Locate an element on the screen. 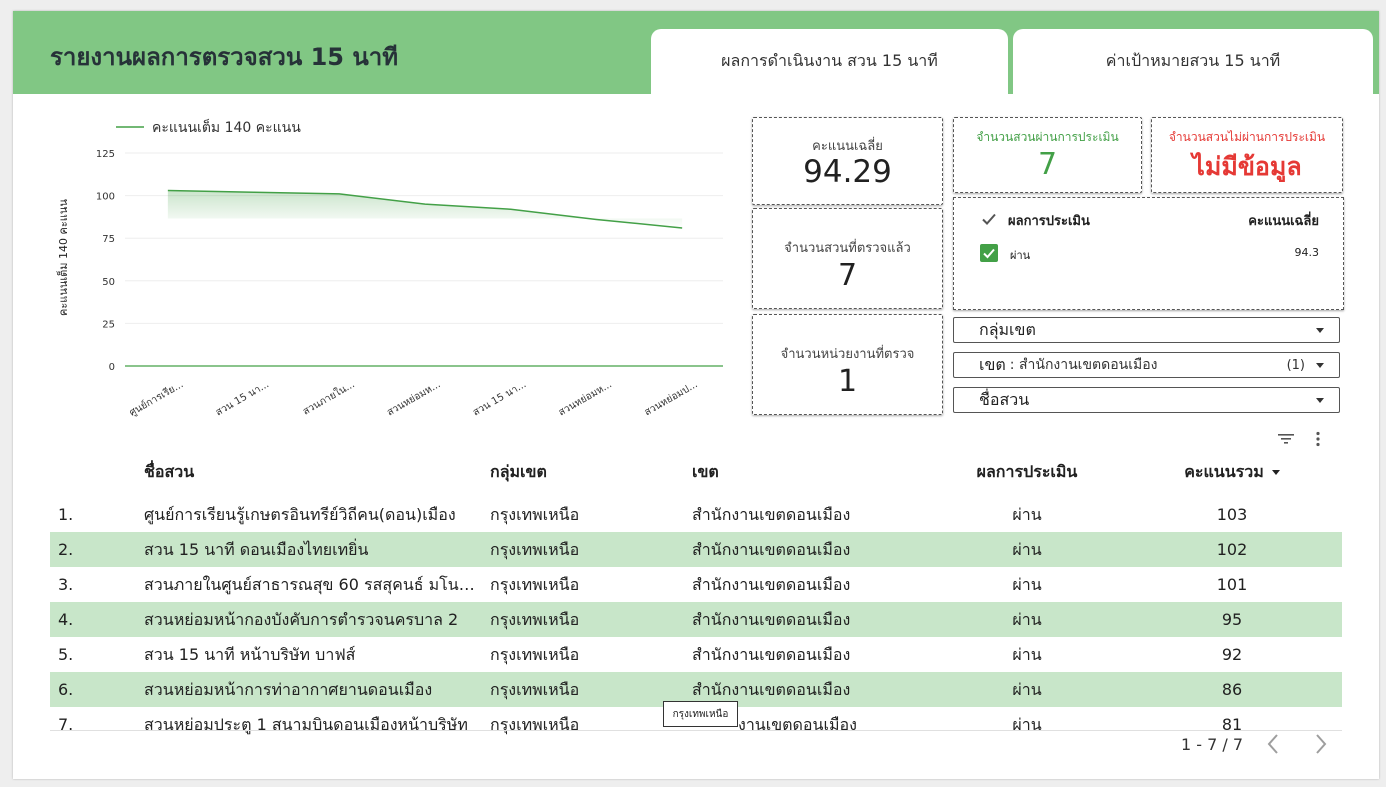 The width and height of the screenshot is (1386, 787). pagination-label: 1 - 7 / 7 is located at coordinates (1212, 744).